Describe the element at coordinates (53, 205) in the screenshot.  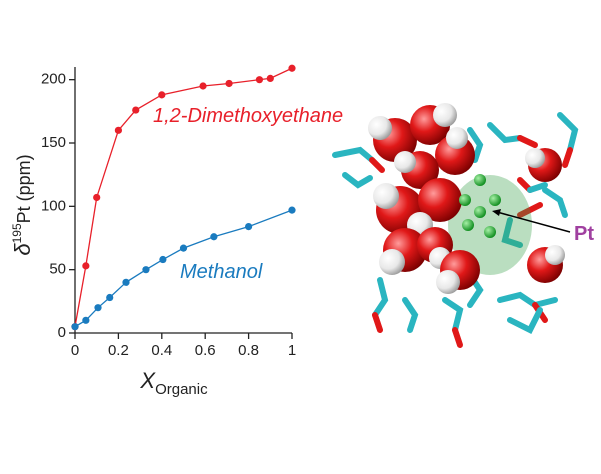
I see `y-tick-label: 100` at that location.